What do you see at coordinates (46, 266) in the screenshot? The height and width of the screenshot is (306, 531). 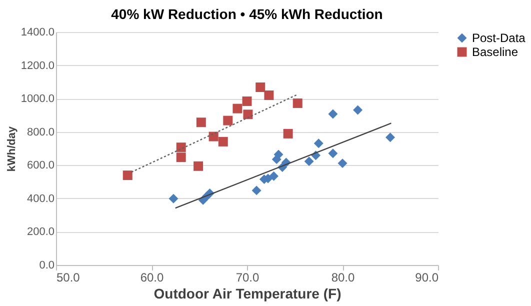 I see `y-tick-label: 0.0` at bounding box center [46, 266].